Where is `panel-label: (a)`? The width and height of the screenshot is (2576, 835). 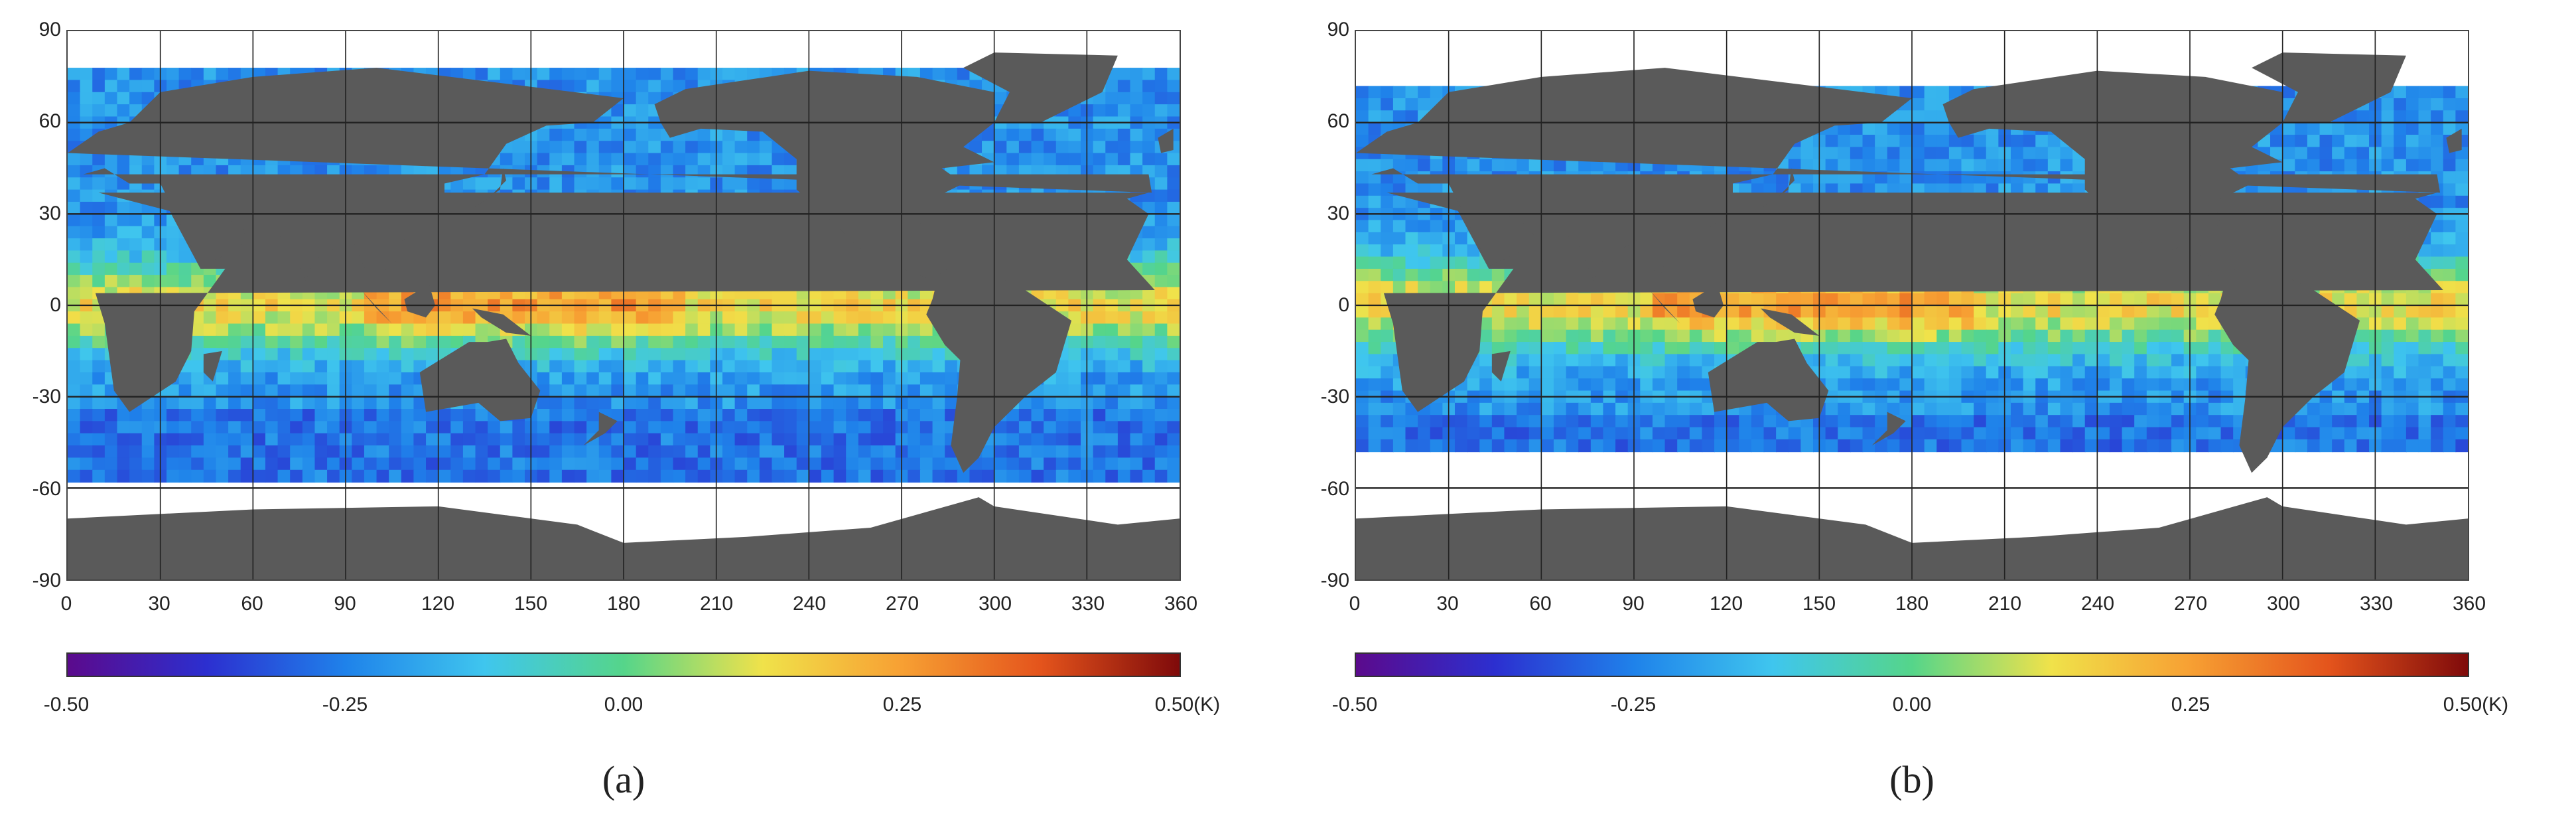
panel-label: (a) is located at coordinates (623, 779).